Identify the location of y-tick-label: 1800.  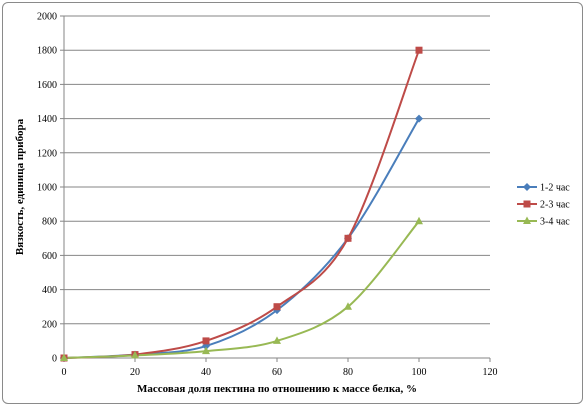
(47, 51).